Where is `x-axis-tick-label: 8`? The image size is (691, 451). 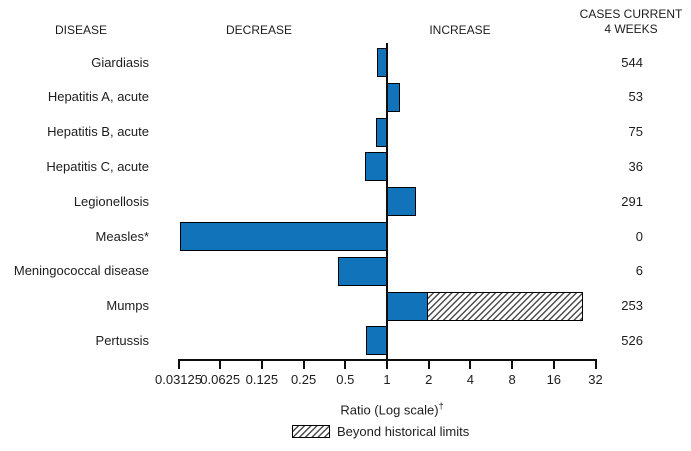
x-axis-tick-label: 8 is located at coordinates (512, 379).